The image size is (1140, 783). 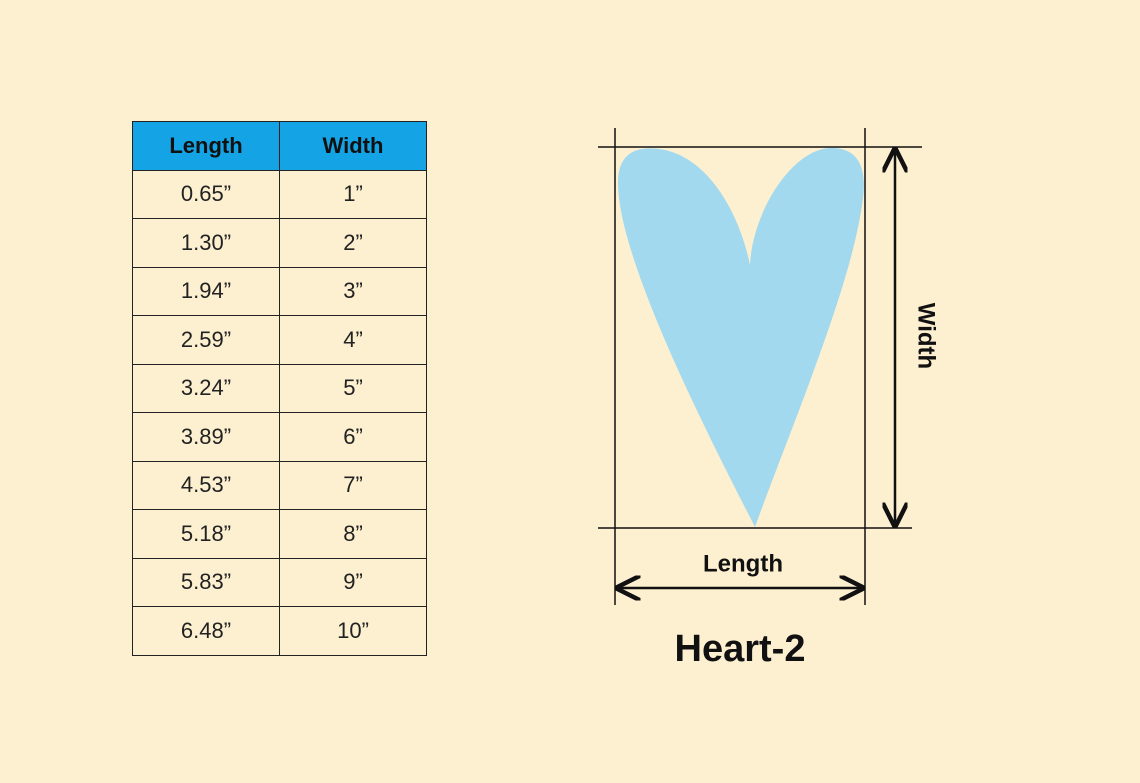 I want to click on table-cell: 4.53”, so click(x=206, y=485).